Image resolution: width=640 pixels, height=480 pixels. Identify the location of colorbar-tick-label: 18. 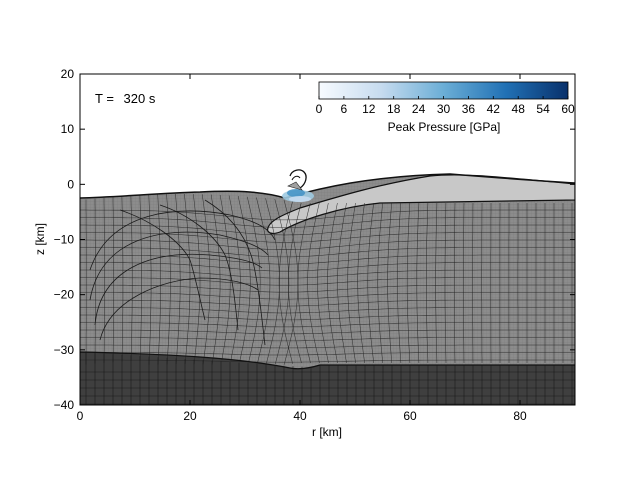
(394, 109).